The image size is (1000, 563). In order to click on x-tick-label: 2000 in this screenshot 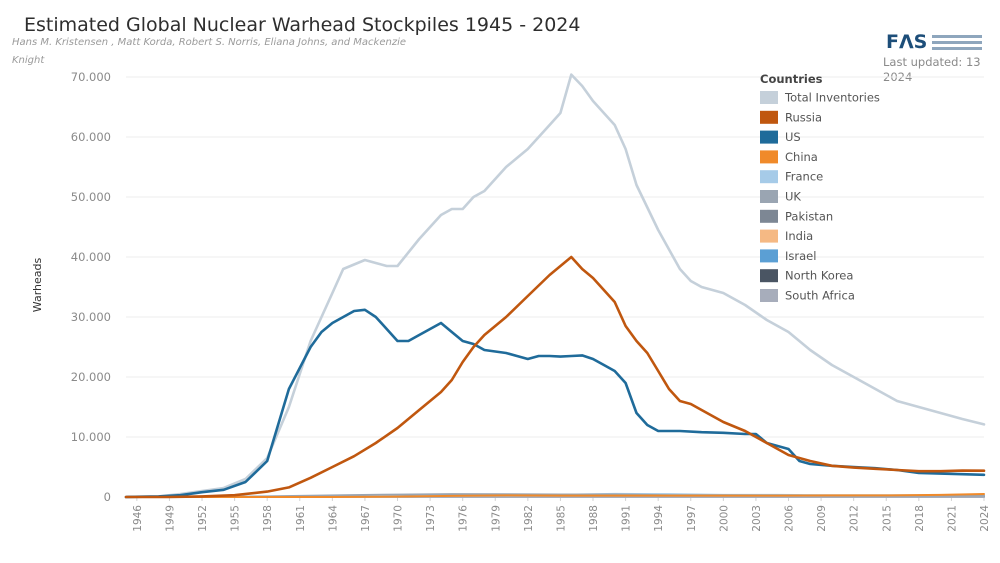, I will do `click(724, 518)`.